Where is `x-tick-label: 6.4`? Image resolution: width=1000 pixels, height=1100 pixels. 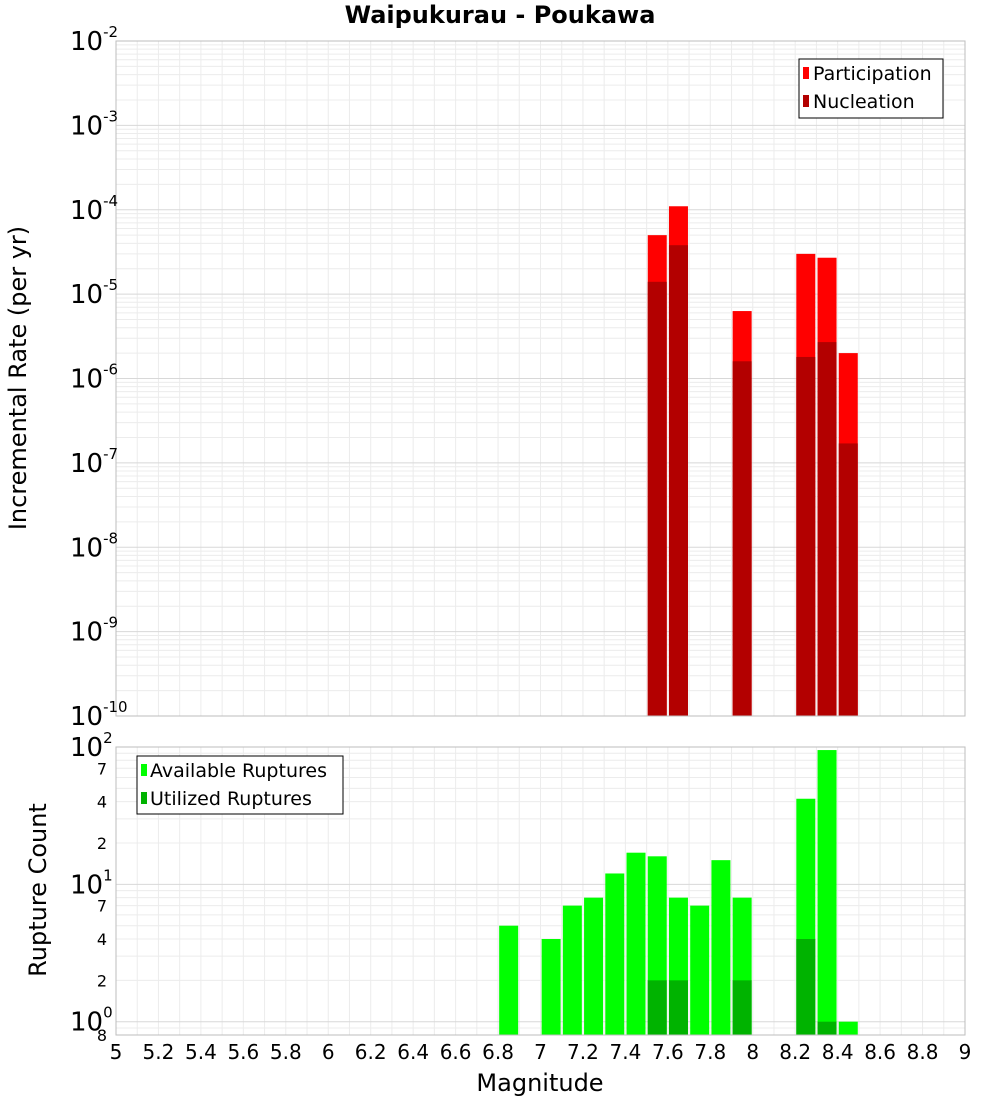 x-tick-label: 6.4 is located at coordinates (413, 1052).